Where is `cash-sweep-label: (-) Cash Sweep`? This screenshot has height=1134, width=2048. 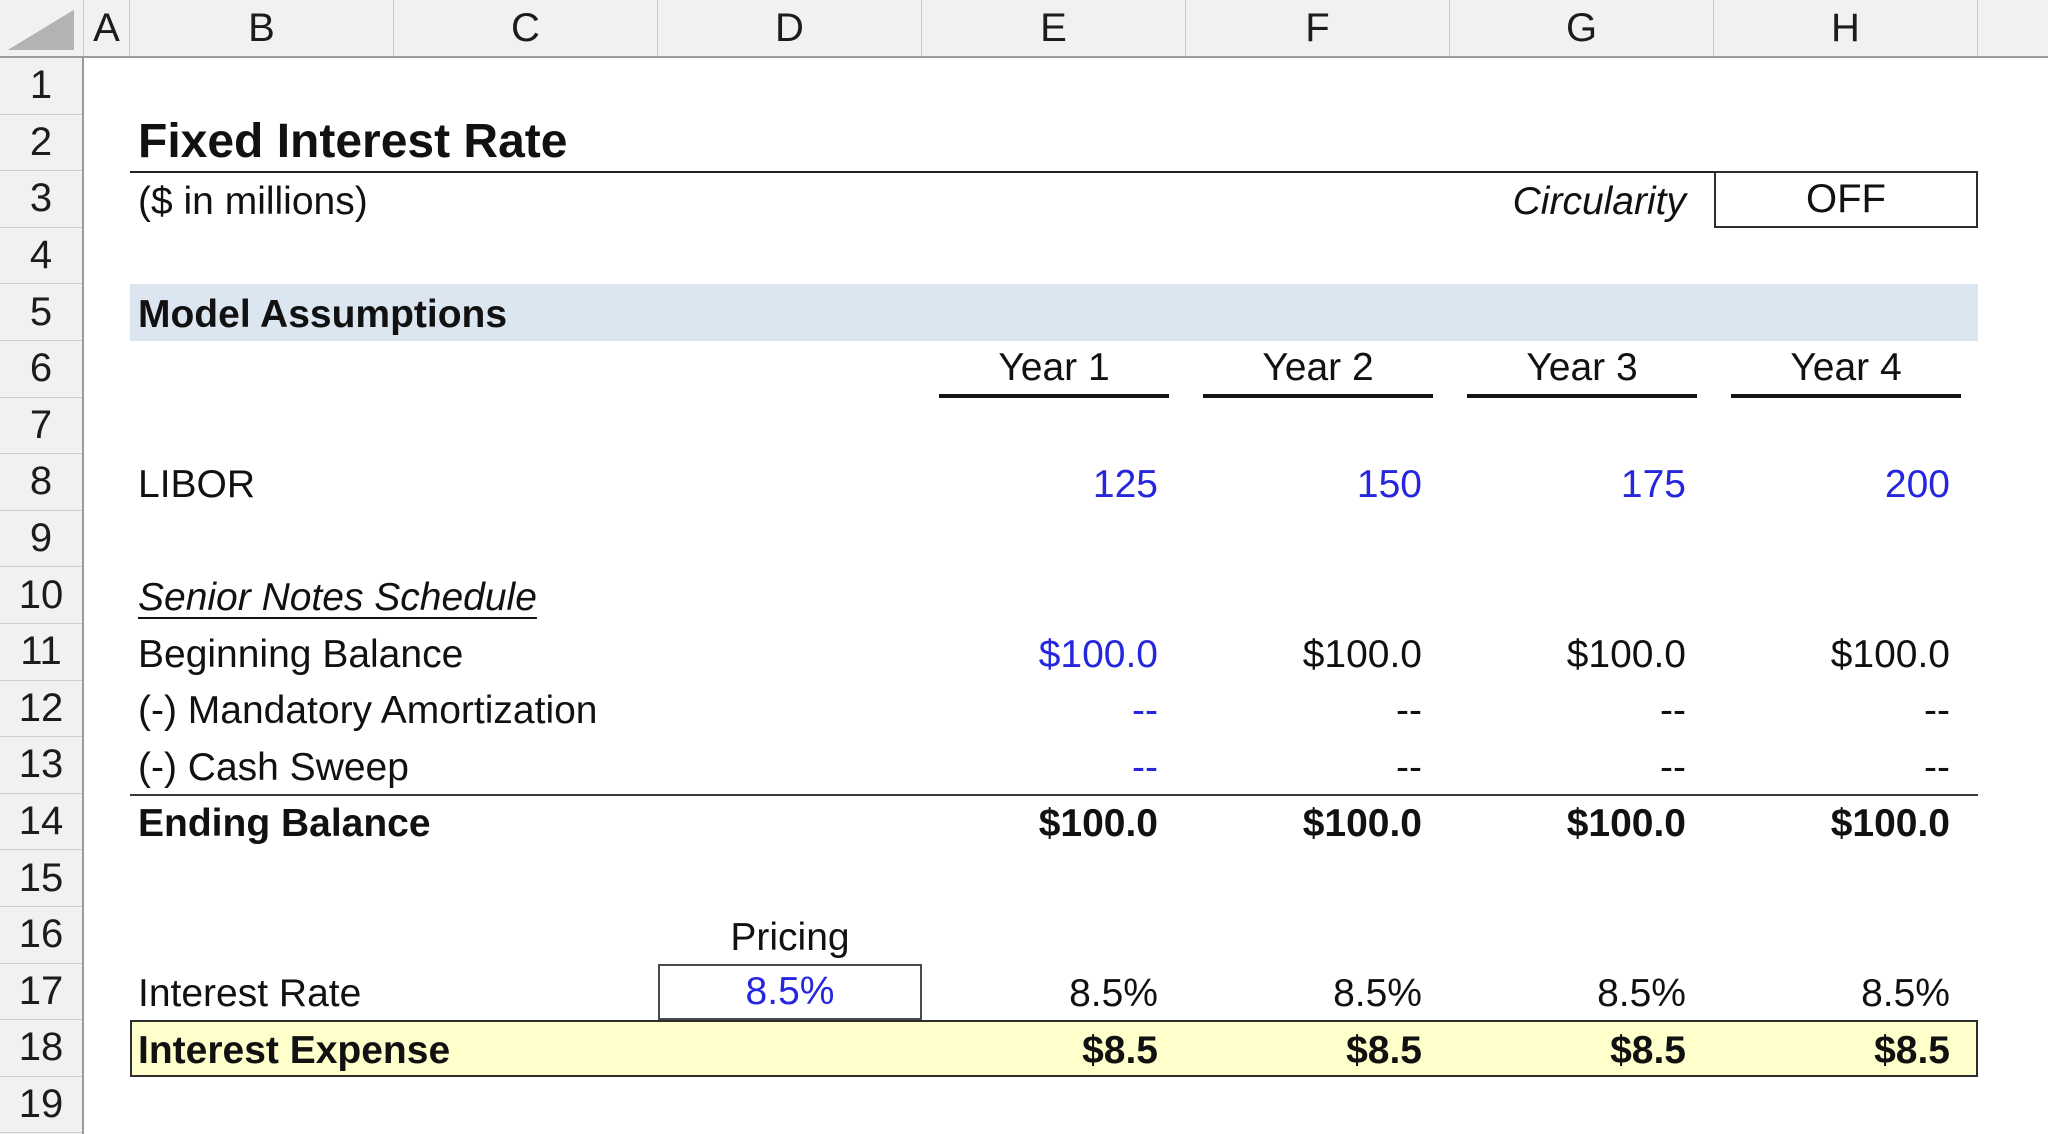
cash-sweep-label: (-) Cash Sweep is located at coordinates (273, 767).